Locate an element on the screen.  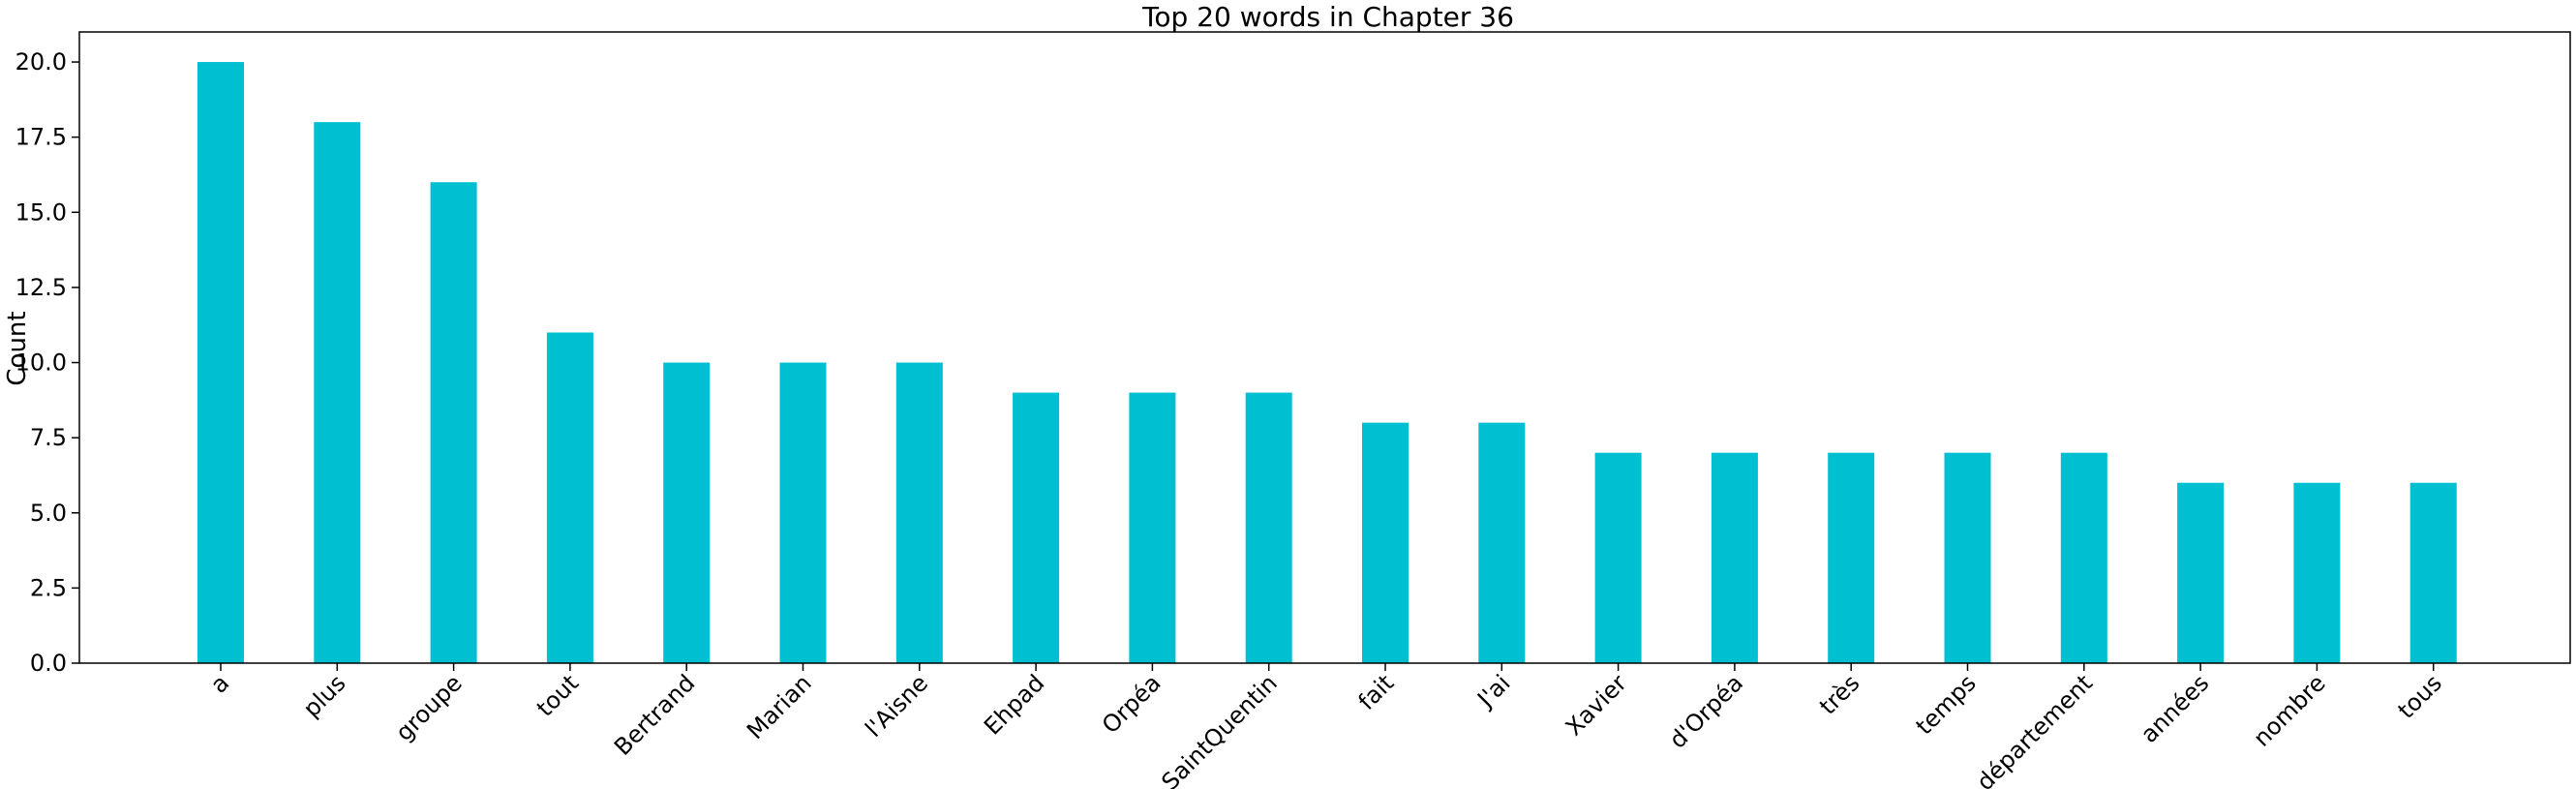
x-tick-label: très is located at coordinates (1839, 694).